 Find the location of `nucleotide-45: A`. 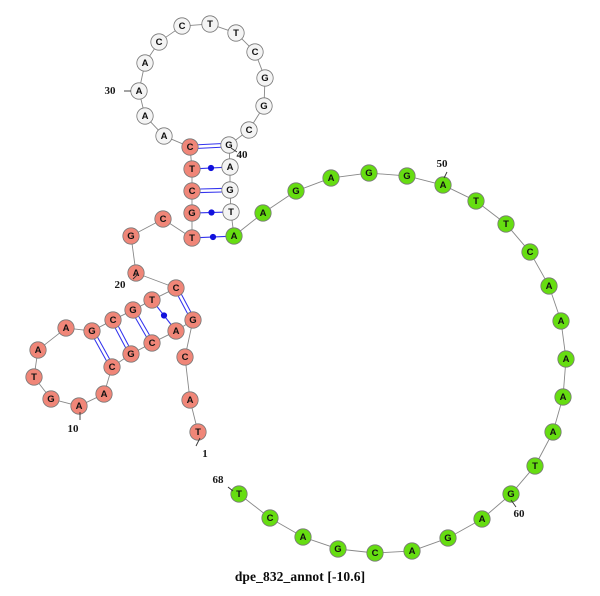

nucleotide-45: A is located at coordinates (263, 213).